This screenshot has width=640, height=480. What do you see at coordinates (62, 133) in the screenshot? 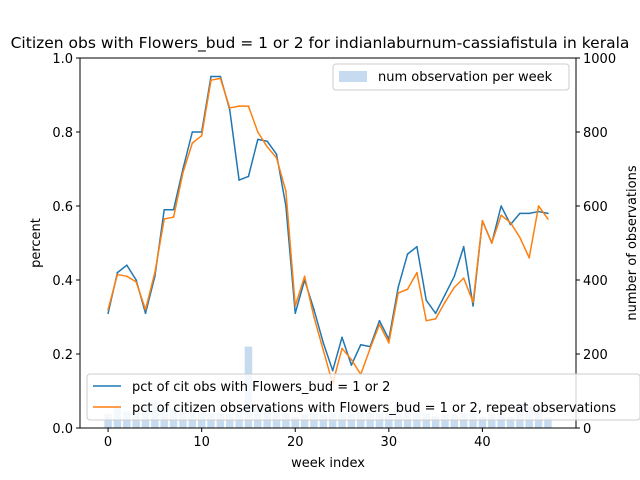
I see `y-tick-label-4: 0.8` at bounding box center [62, 133].